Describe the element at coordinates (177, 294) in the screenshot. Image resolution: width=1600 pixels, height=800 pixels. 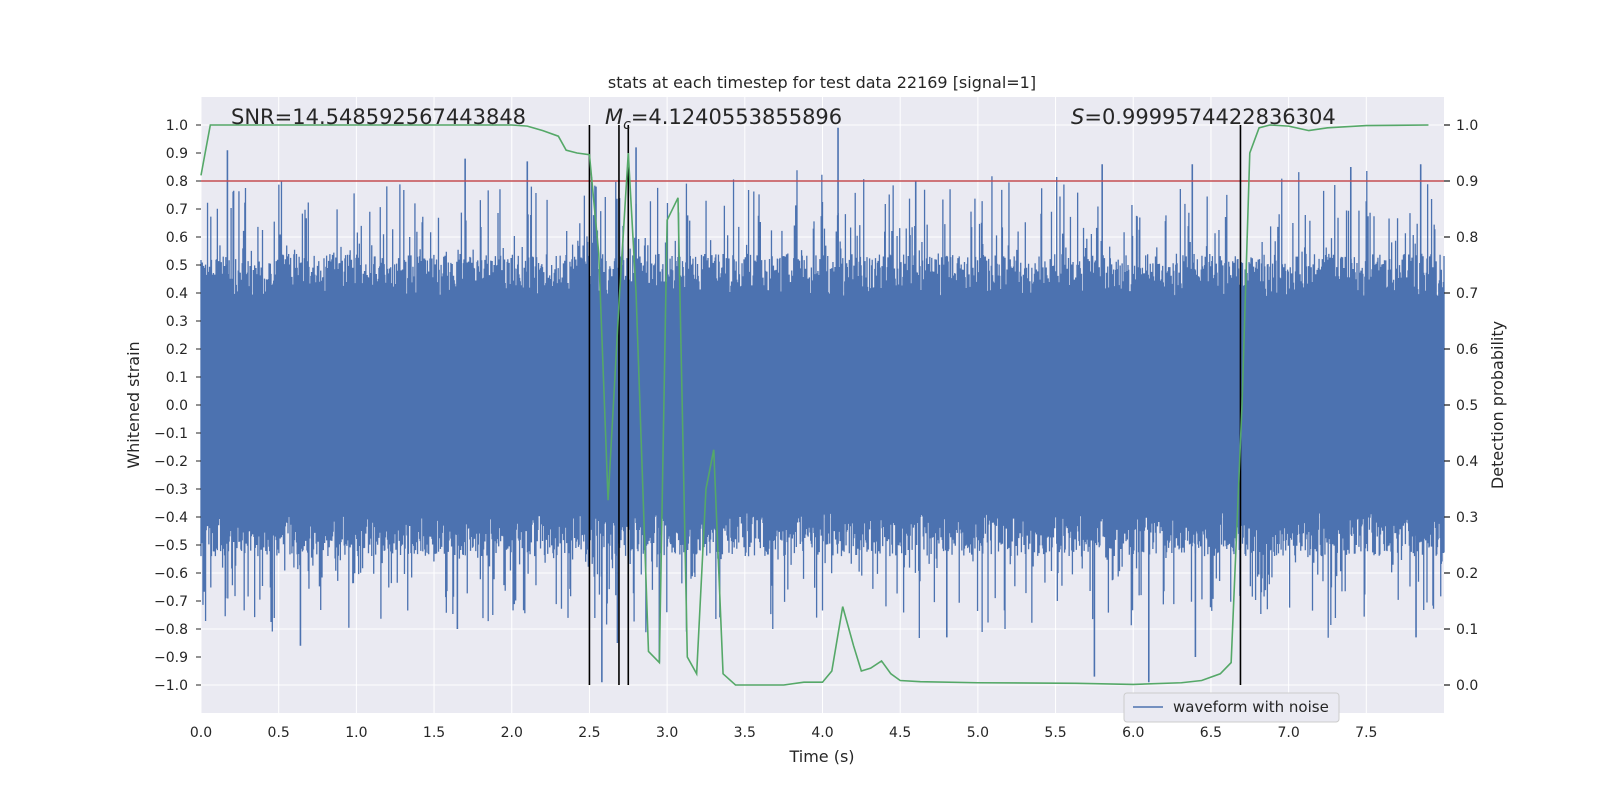
I see `y-tick-label: 0.4` at that location.